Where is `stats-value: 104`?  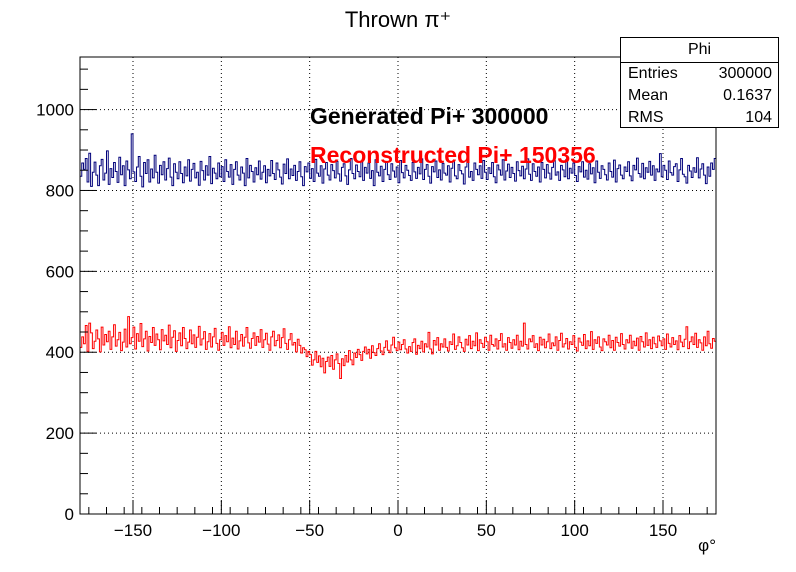
stats-value: 104 is located at coordinates (758, 117).